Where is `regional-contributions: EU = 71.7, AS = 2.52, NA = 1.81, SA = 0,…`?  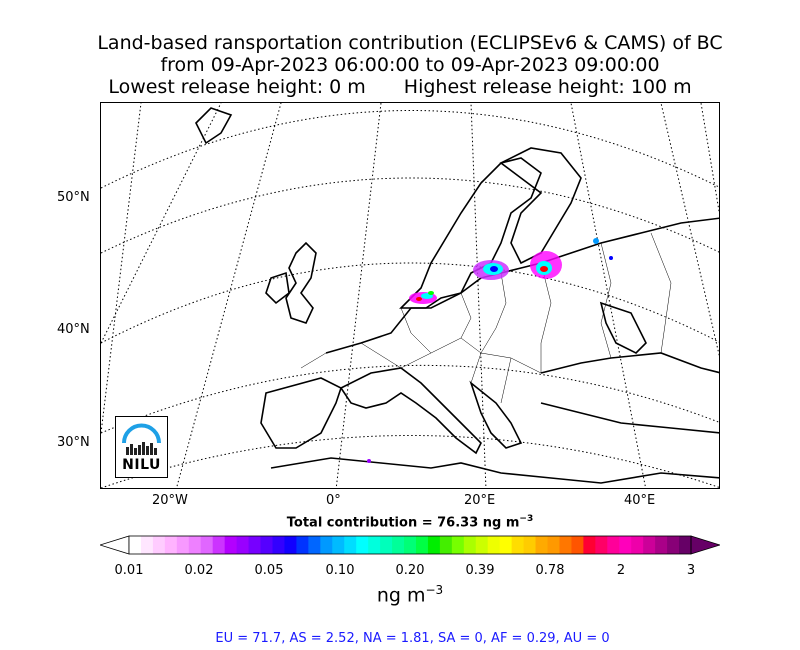
regional-contributions: EU = 71.7, AS = 2.52, NA = 1.81, SA = 0,… is located at coordinates (412, 638).